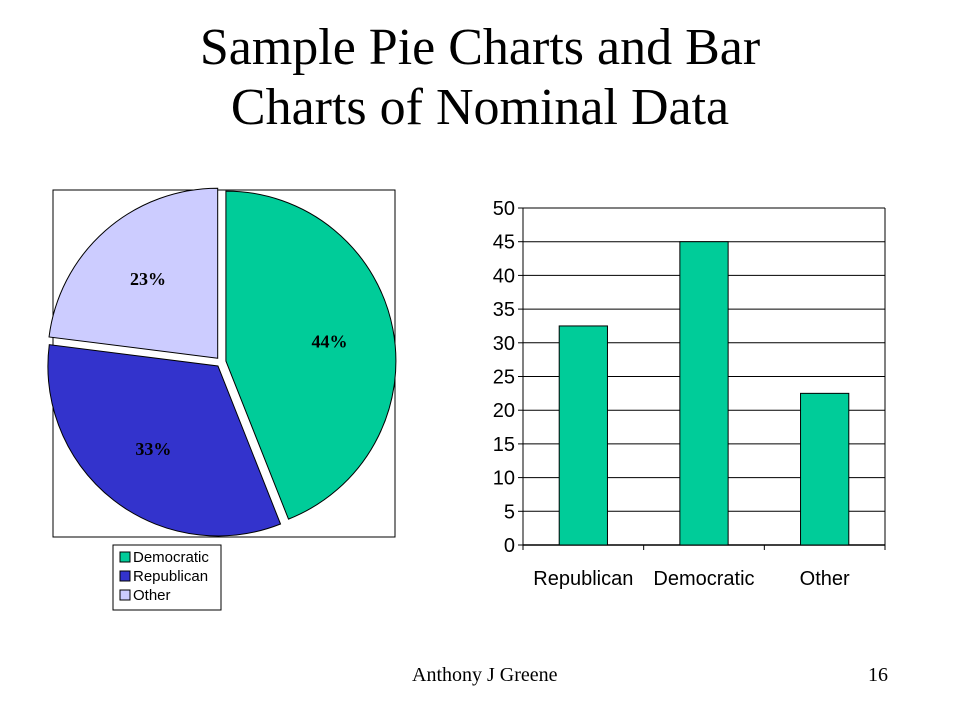  What do you see at coordinates (238, 364) in the screenshot?
I see `pie-labels: 44% 33% 23%` at bounding box center [238, 364].